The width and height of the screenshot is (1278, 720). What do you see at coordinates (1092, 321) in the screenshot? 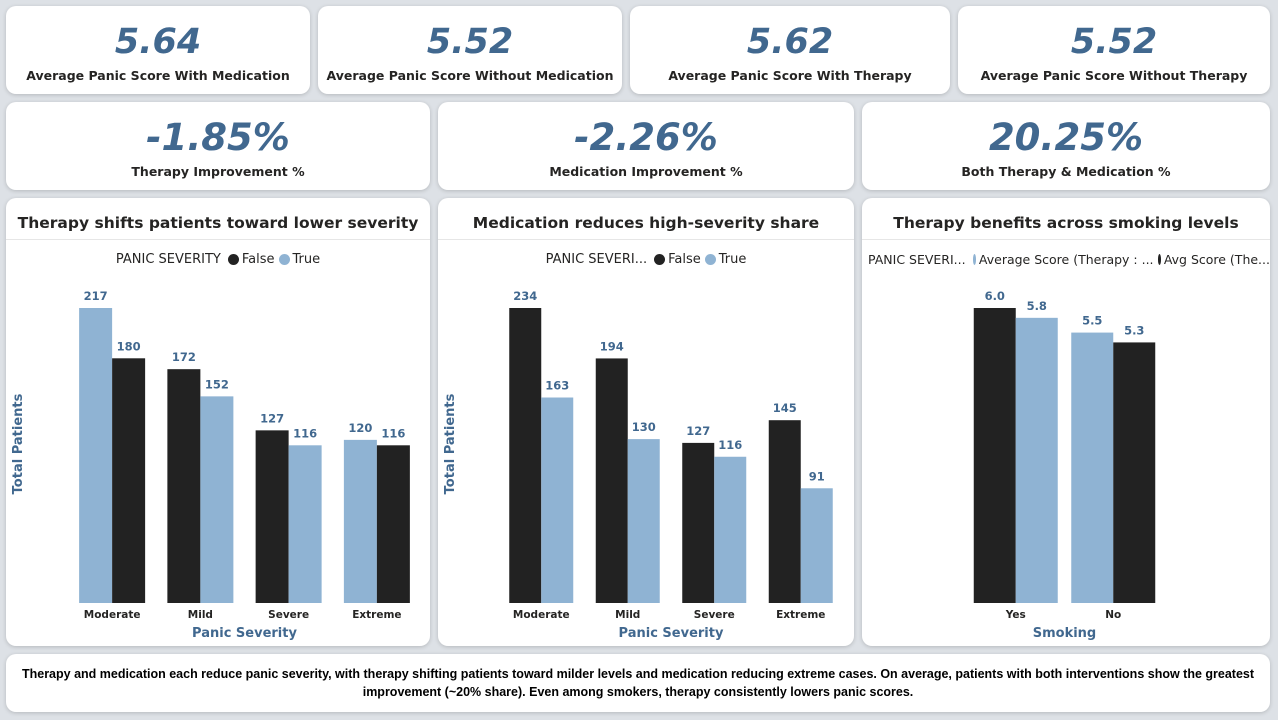
I see `data-label: 5.5` at bounding box center [1092, 321].